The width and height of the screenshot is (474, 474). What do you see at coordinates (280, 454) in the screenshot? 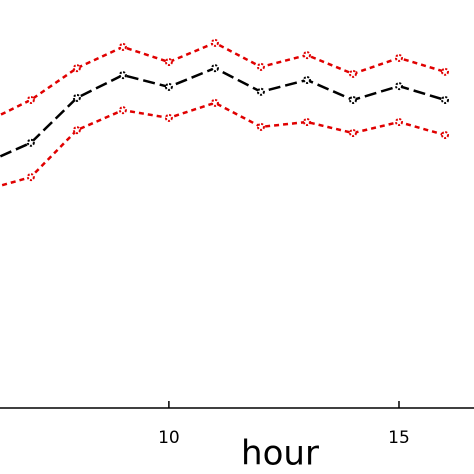
I see `x-axis-label: hour` at bounding box center [280, 454].